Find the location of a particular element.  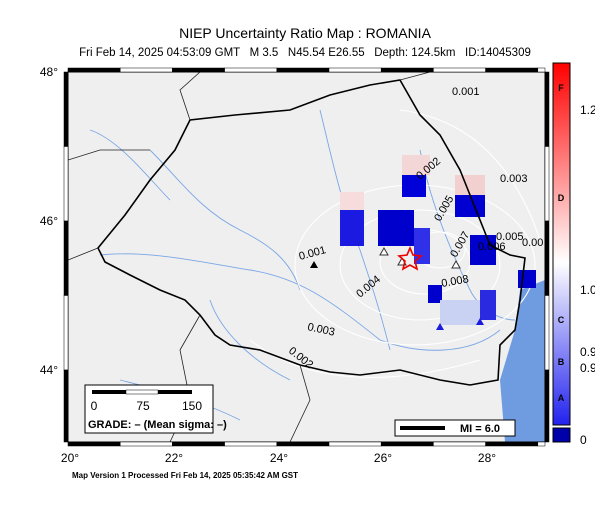

uncertainty-cells is located at coordinates (438, 240).